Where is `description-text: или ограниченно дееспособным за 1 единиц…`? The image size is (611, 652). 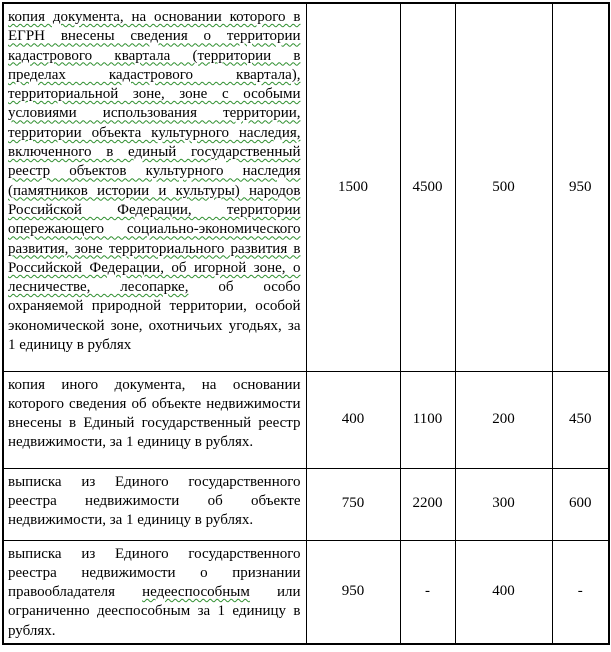 description-text: или ограниченно дееспособным за 1 единиц… is located at coordinates (154, 611).